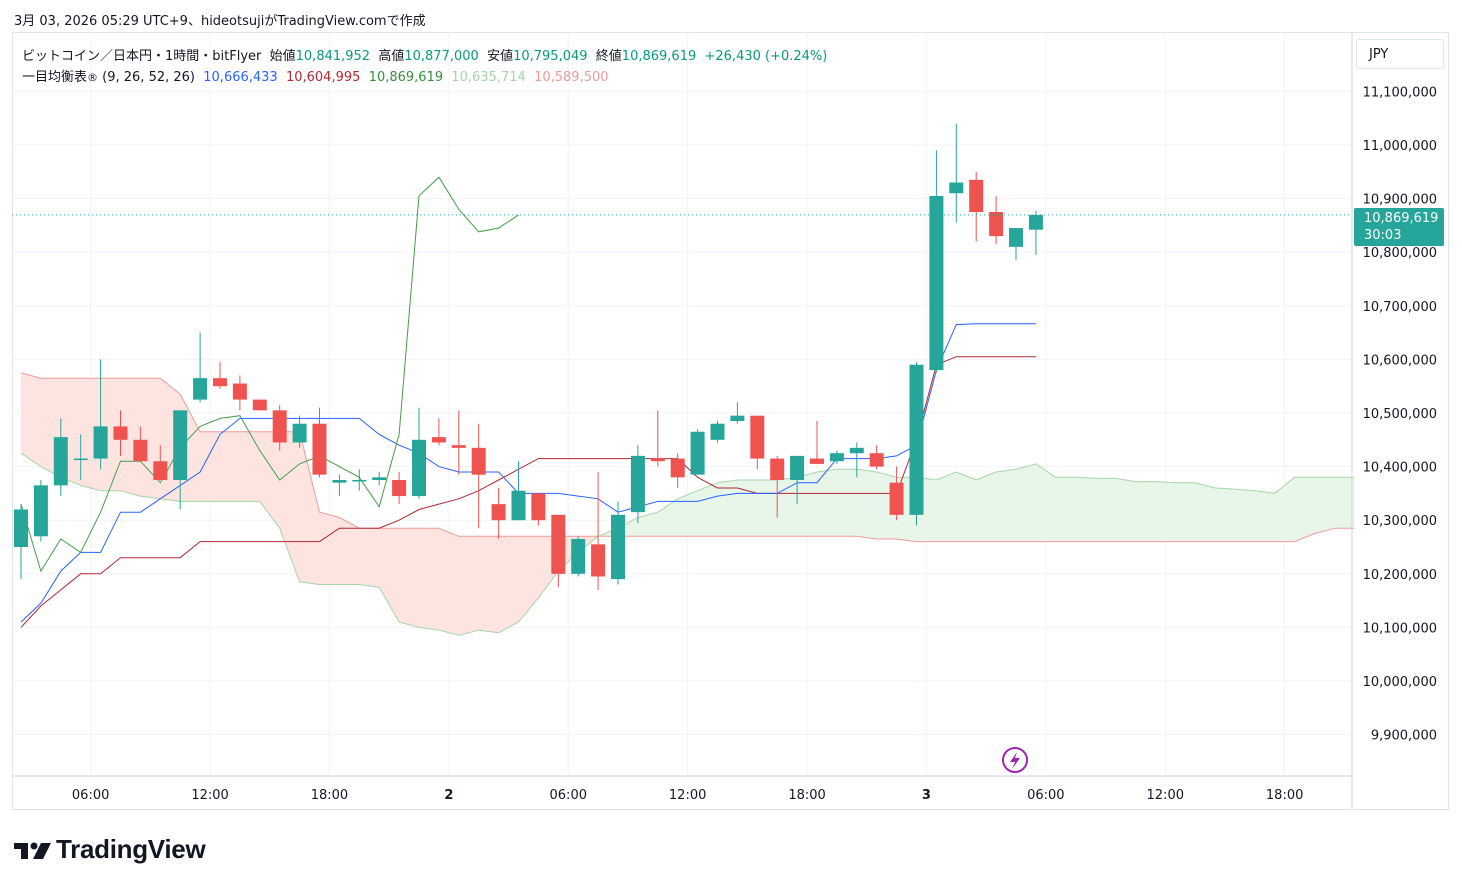 The image size is (1462, 886). Describe the element at coordinates (148, 77) in the screenshot. I see `indicator-params: (9, 26, 52, 26)` at that location.